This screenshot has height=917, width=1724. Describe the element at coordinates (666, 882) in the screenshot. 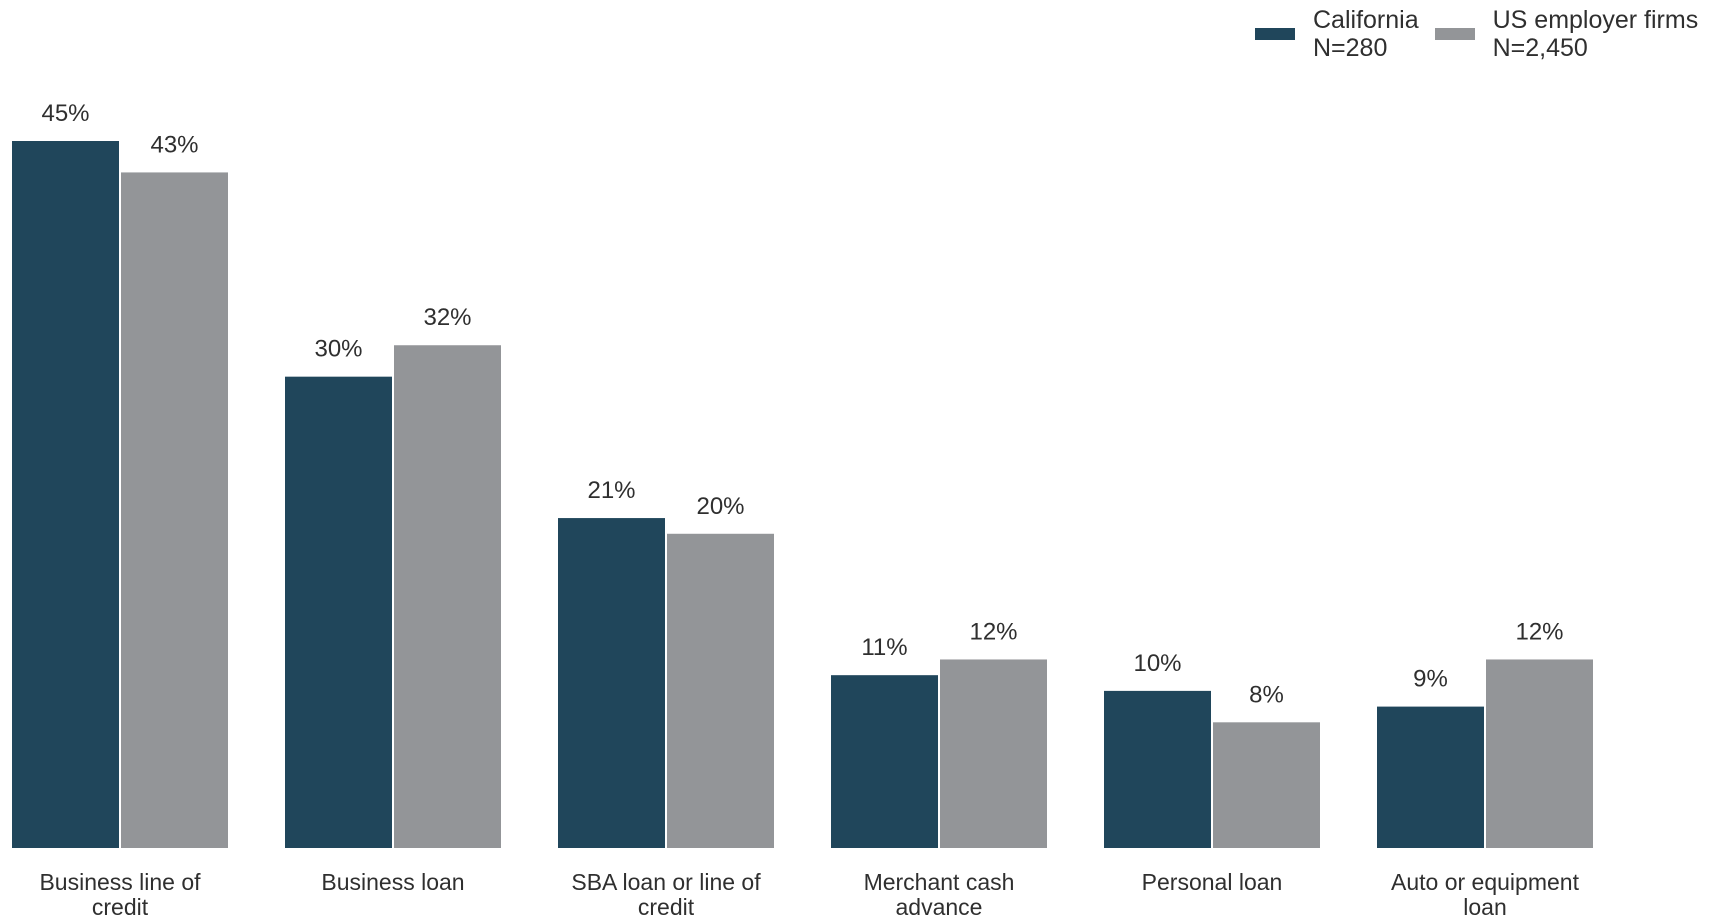

I see `category-label-2-line-0: SBA loan or line of` at that location.